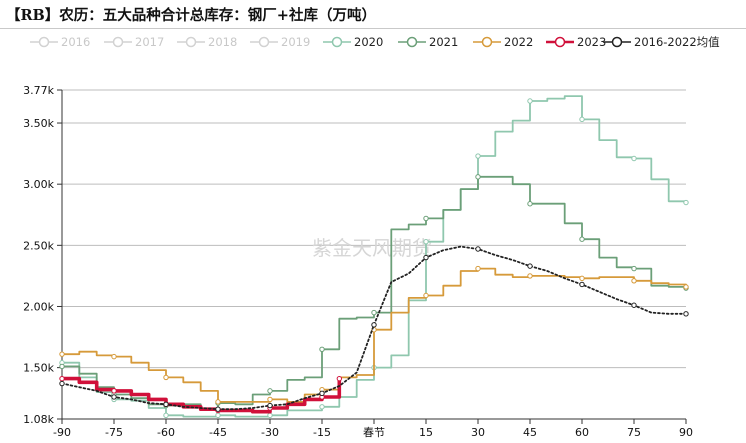 The height and width of the screenshot is (443, 746). I want to click on legend-item-2023: 2023, so click(576, 42).